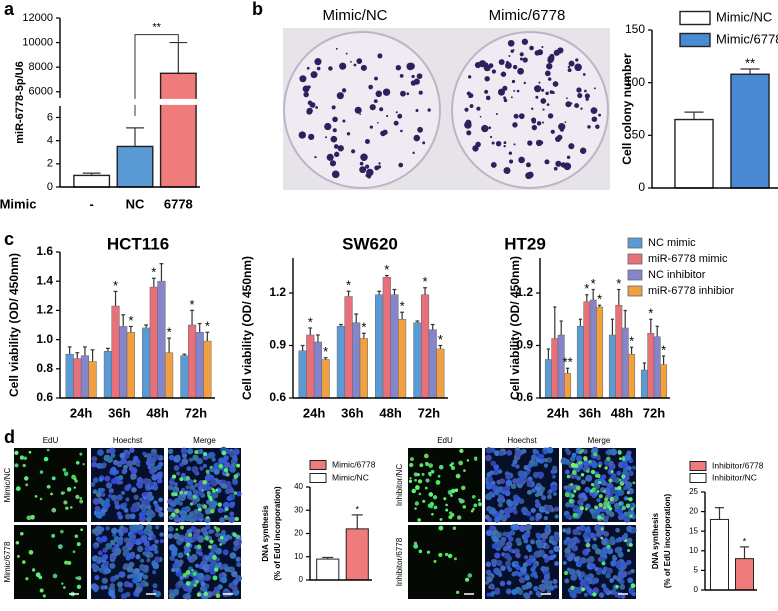  I want to click on legend-swatch, so click(698, 478).